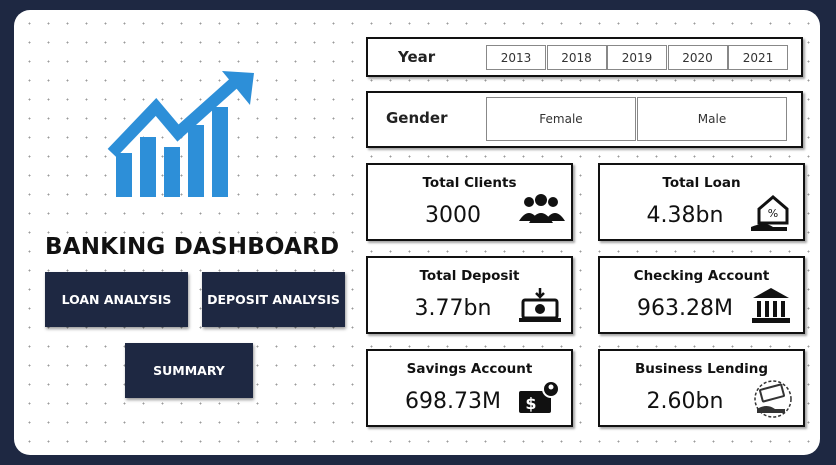 This screenshot has width=836, height=465. Describe the element at coordinates (712, 119) in the screenshot. I see `slicer-option: Male` at that location.